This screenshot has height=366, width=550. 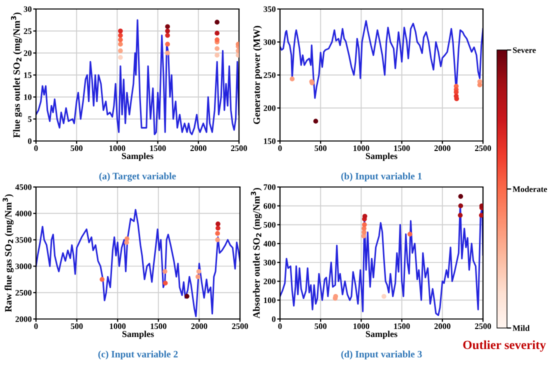 What do you see at coordinates (270, 206) in the screenshot?
I see `y-tick-label: 600` at bounding box center [270, 206].